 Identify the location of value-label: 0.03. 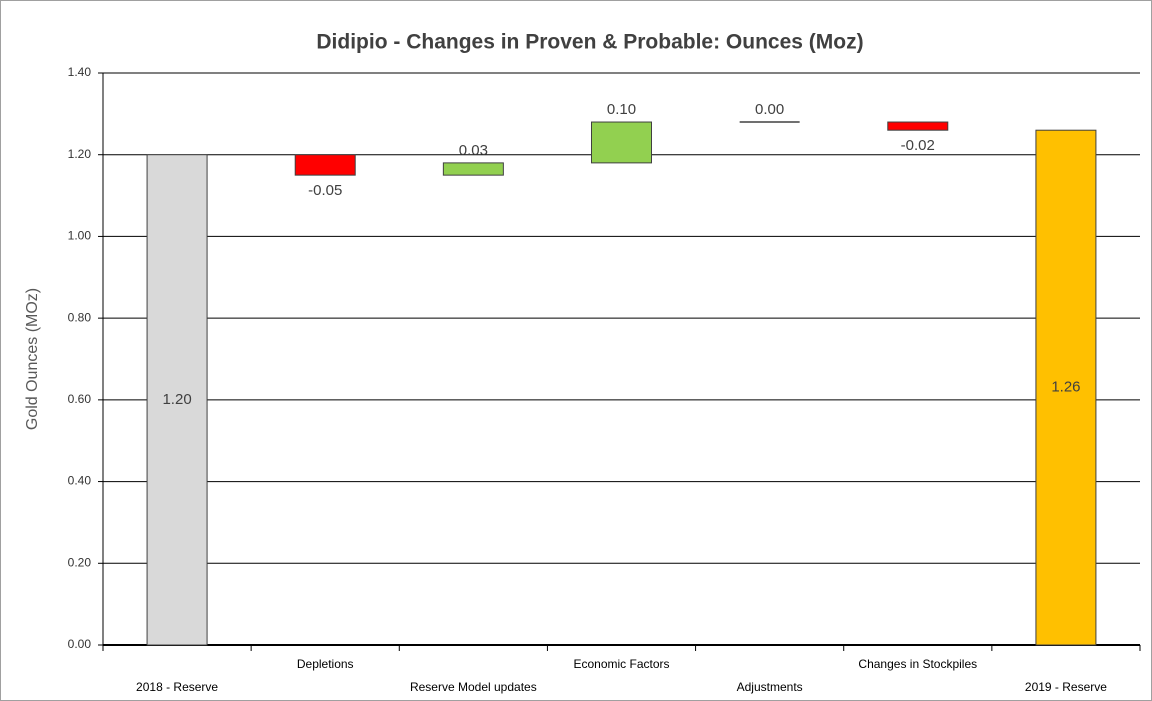
(473, 150).